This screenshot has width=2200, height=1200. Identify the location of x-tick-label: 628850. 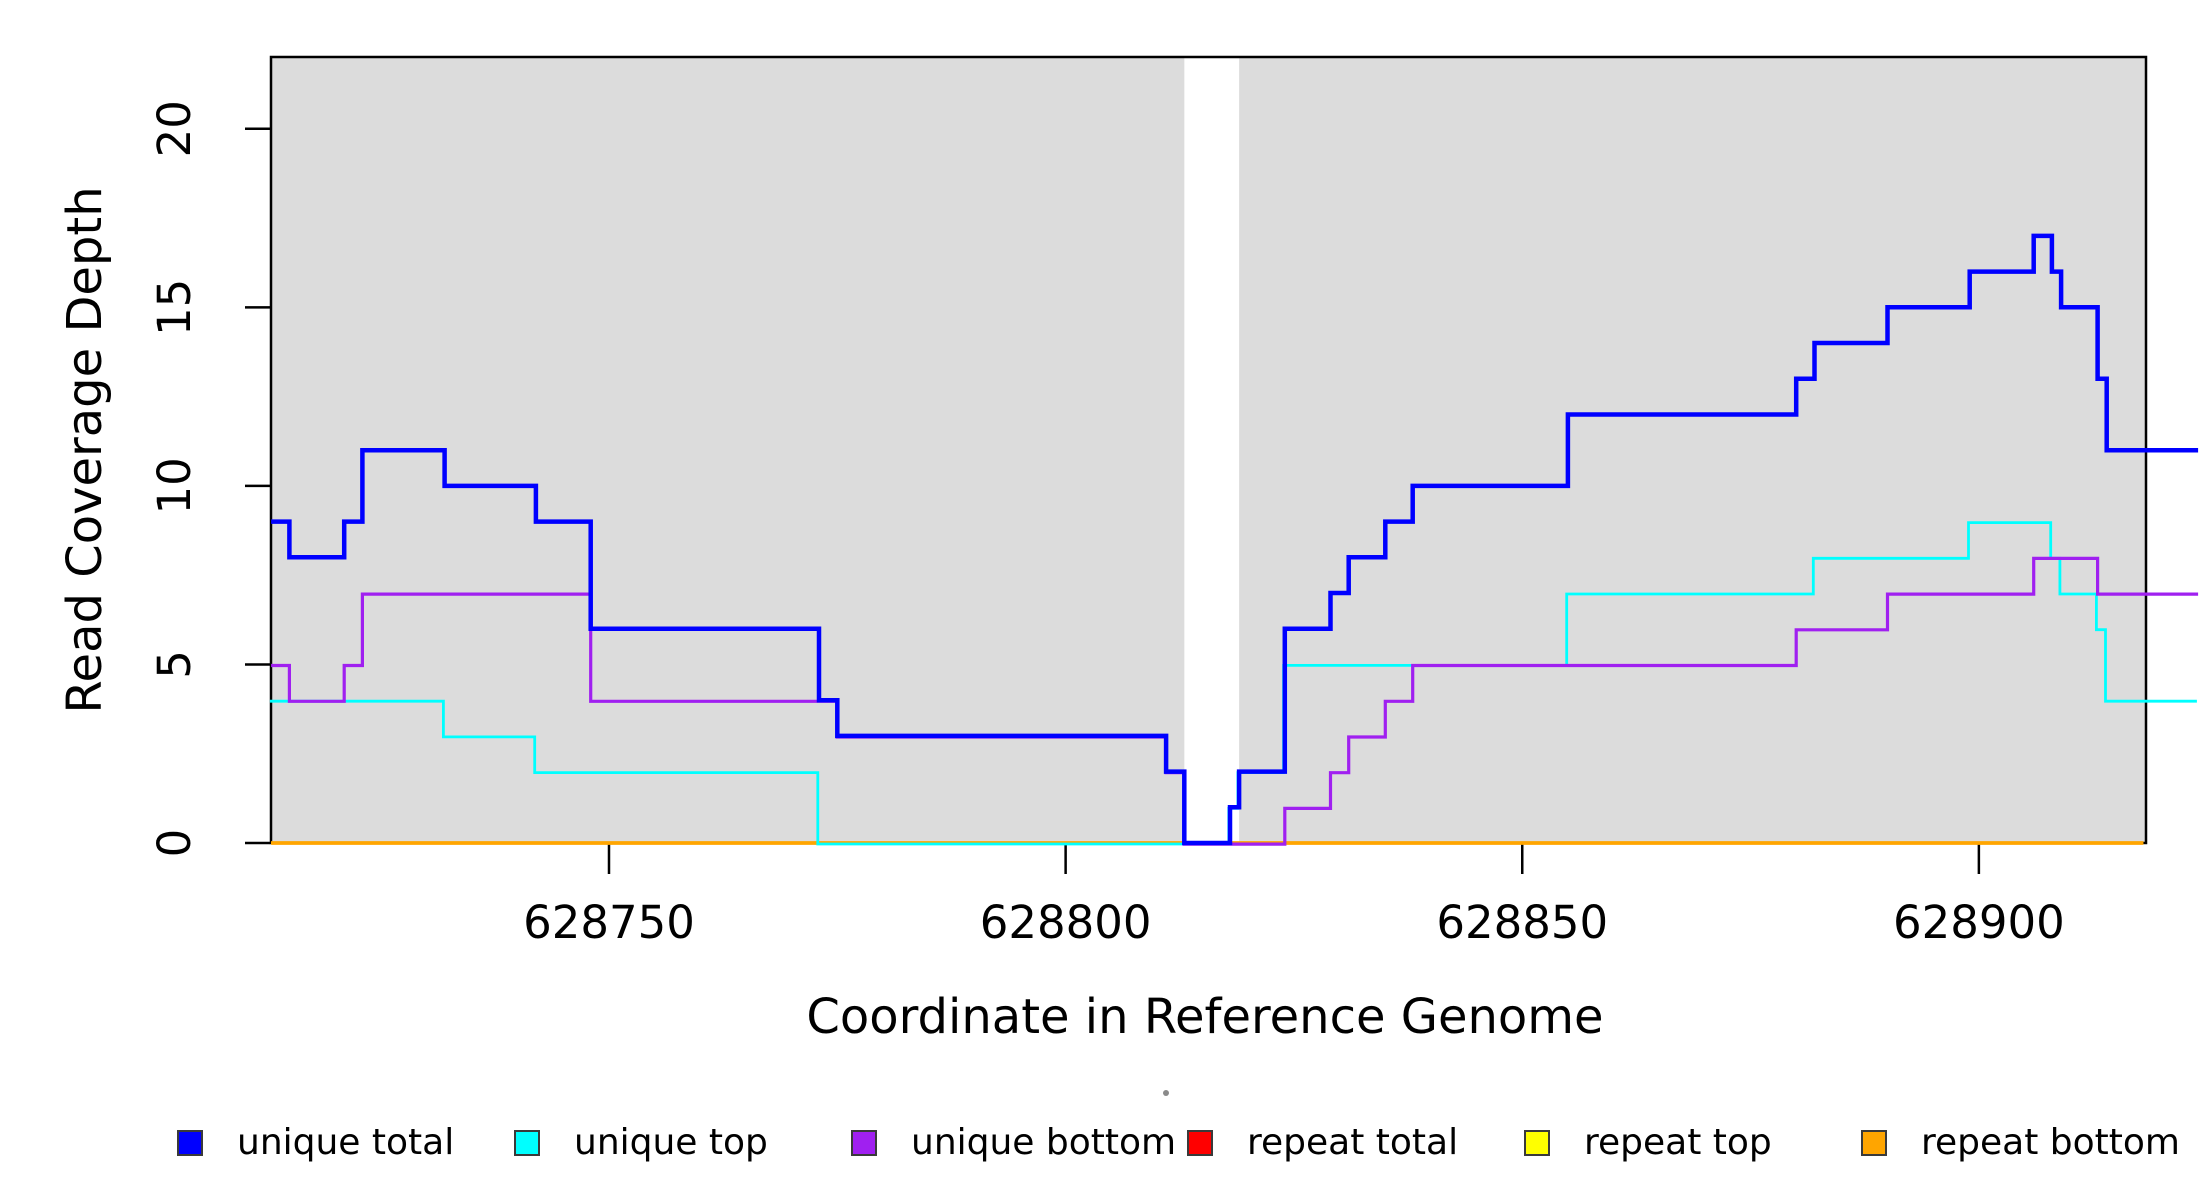
(1522, 922).